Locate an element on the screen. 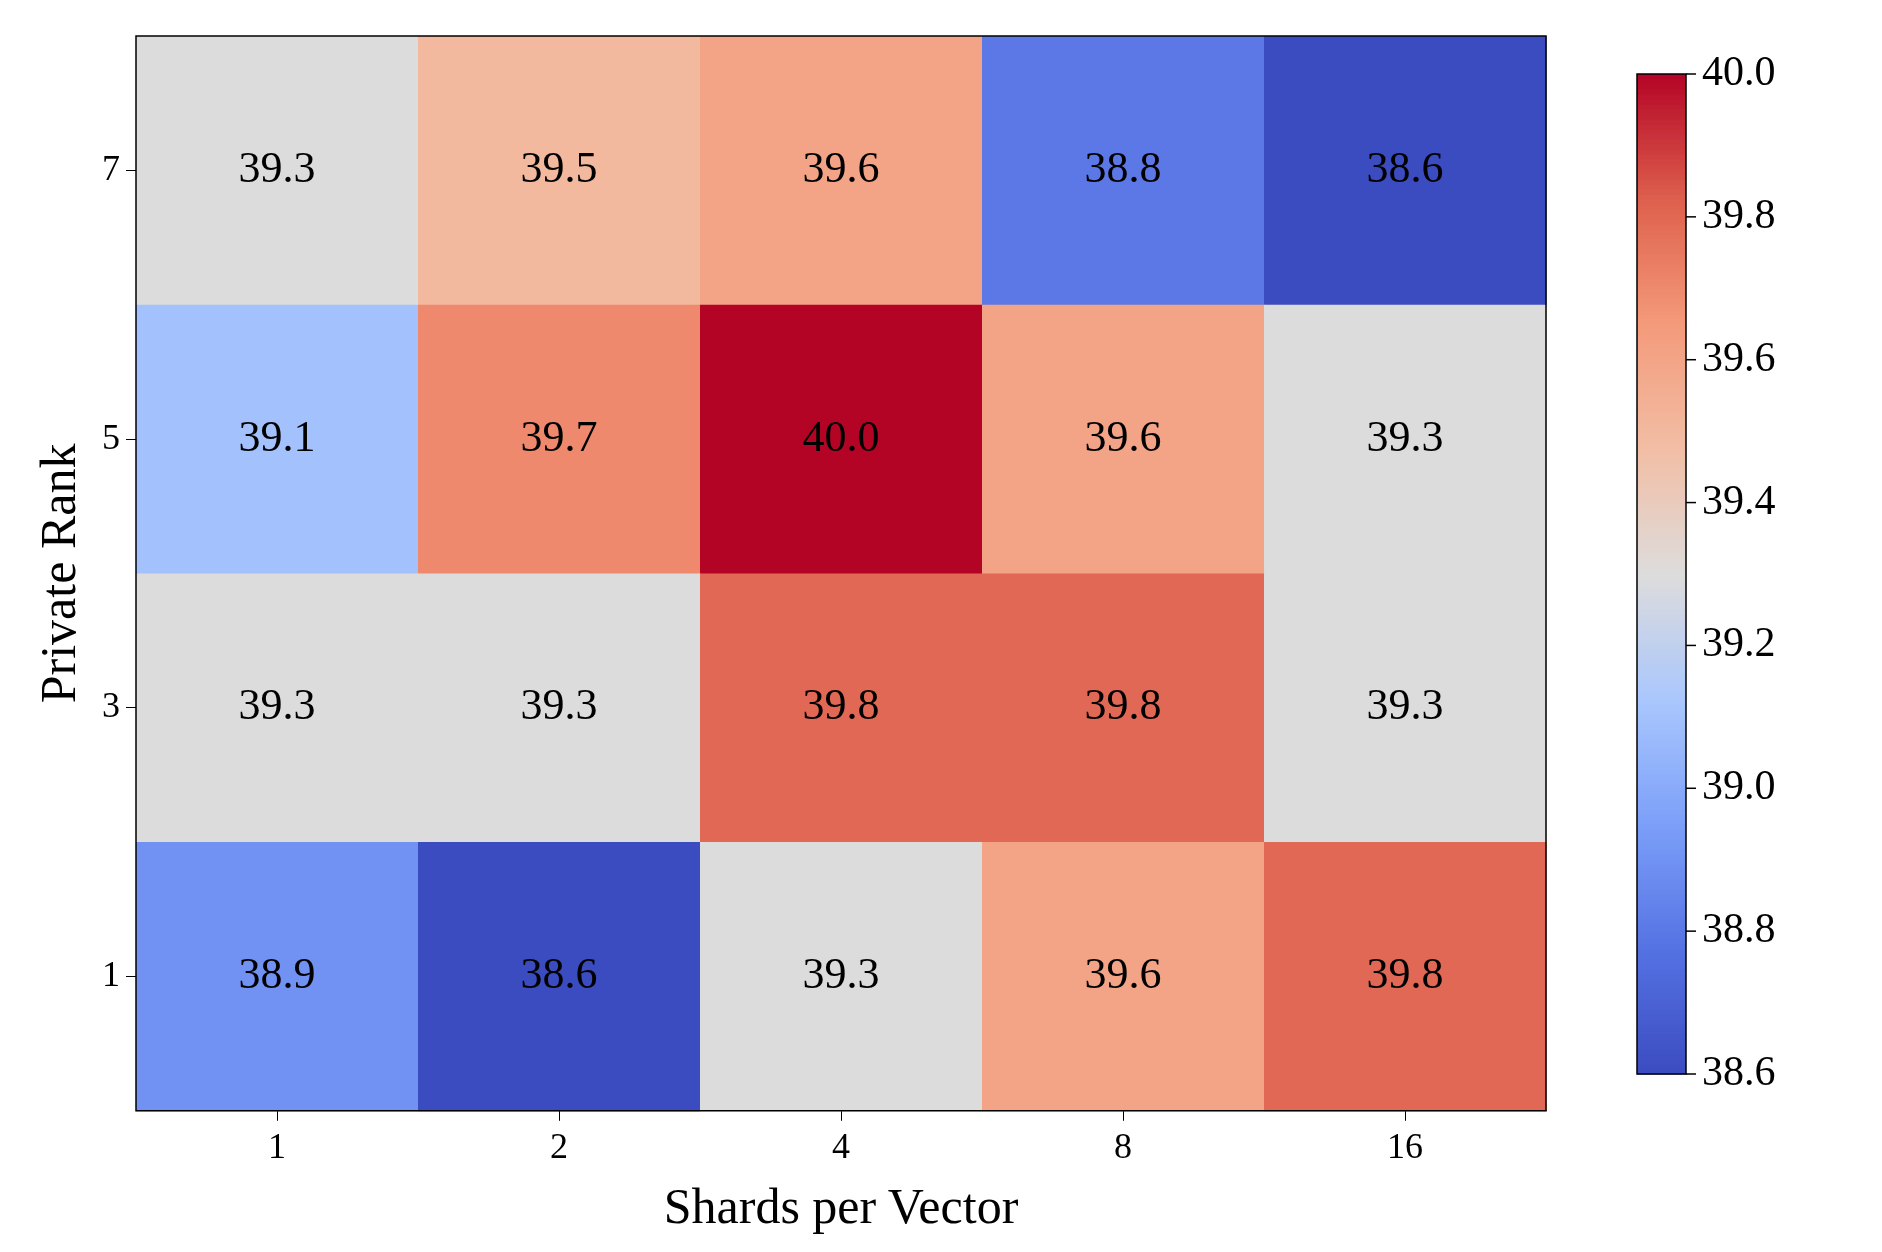  data-label: 39.1 is located at coordinates (277, 436).